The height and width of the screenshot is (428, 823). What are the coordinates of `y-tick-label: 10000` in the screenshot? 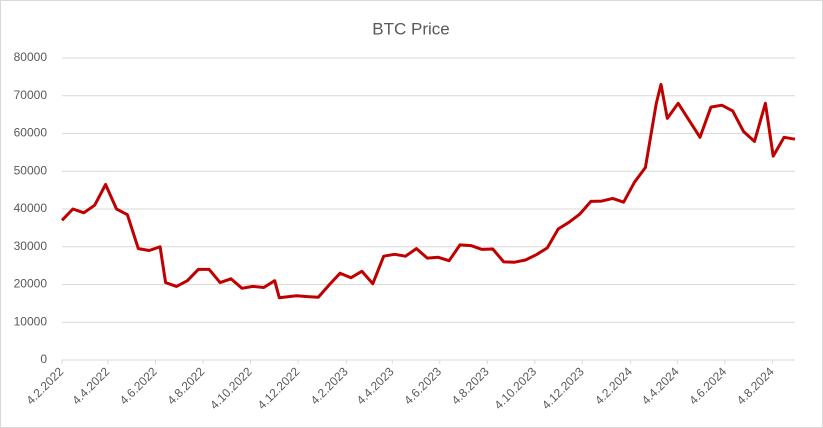 It's located at (31, 321).